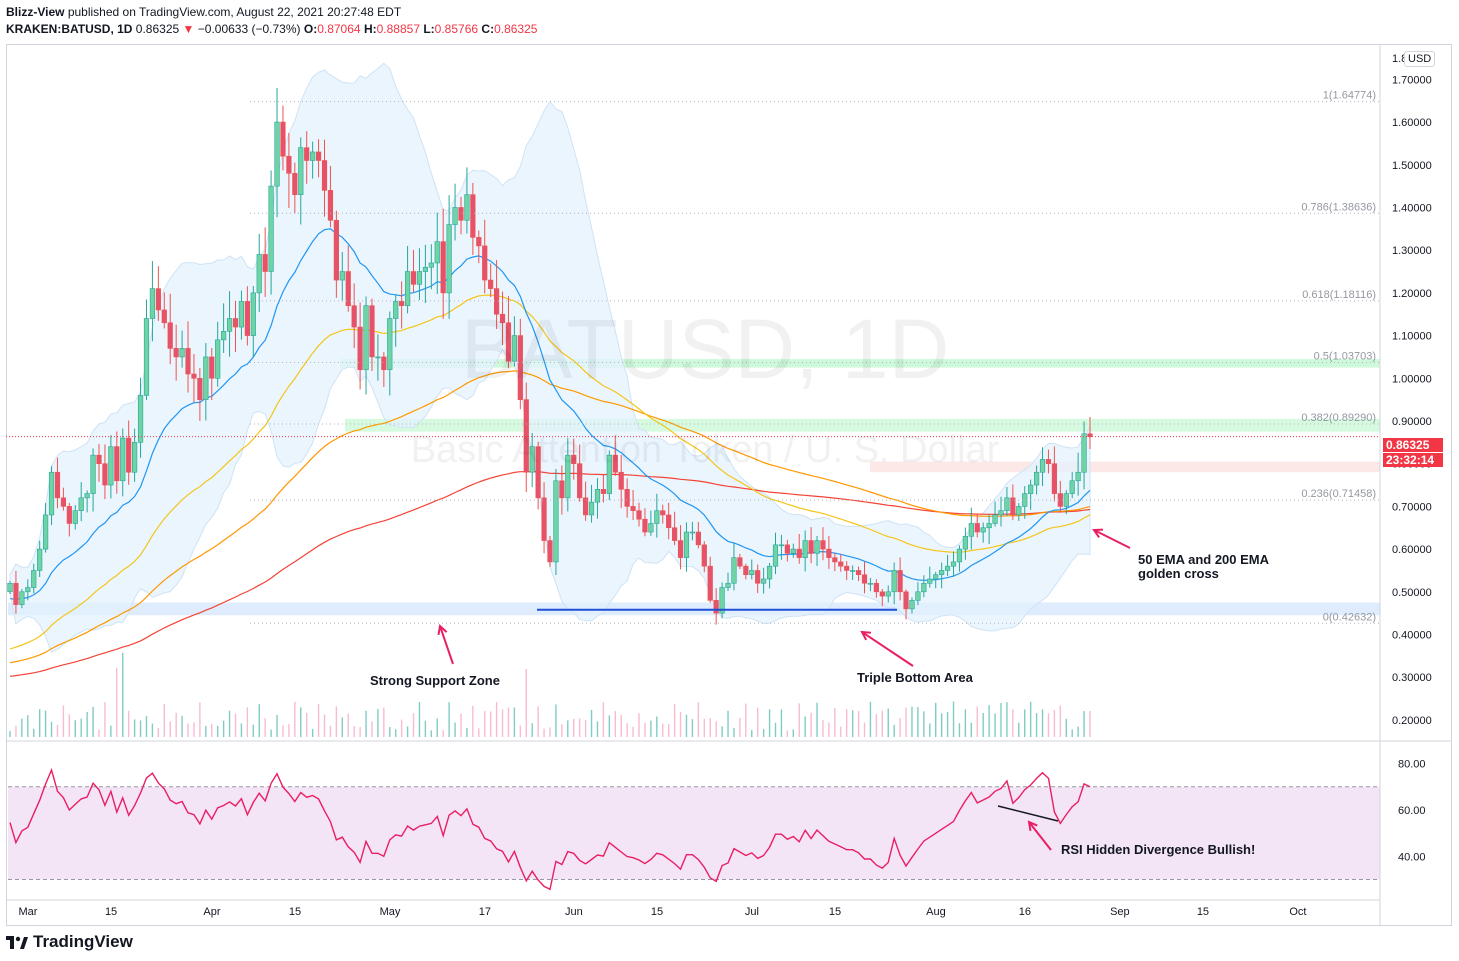 The width and height of the screenshot is (1459, 961). What do you see at coordinates (390, 912) in the screenshot?
I see `time-tick-label: May` at bounding box center [390, 912].